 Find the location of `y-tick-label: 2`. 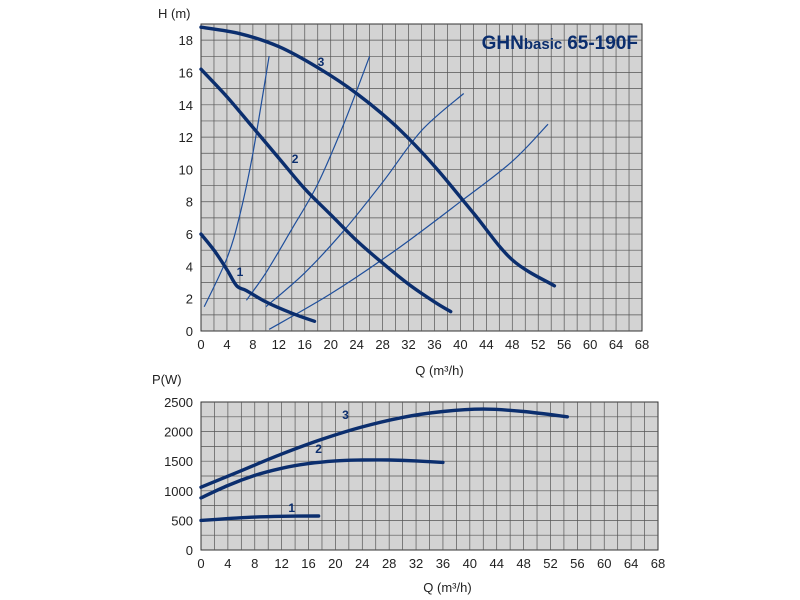

y-tick-label: 2 is located at coordinates (189, 299).